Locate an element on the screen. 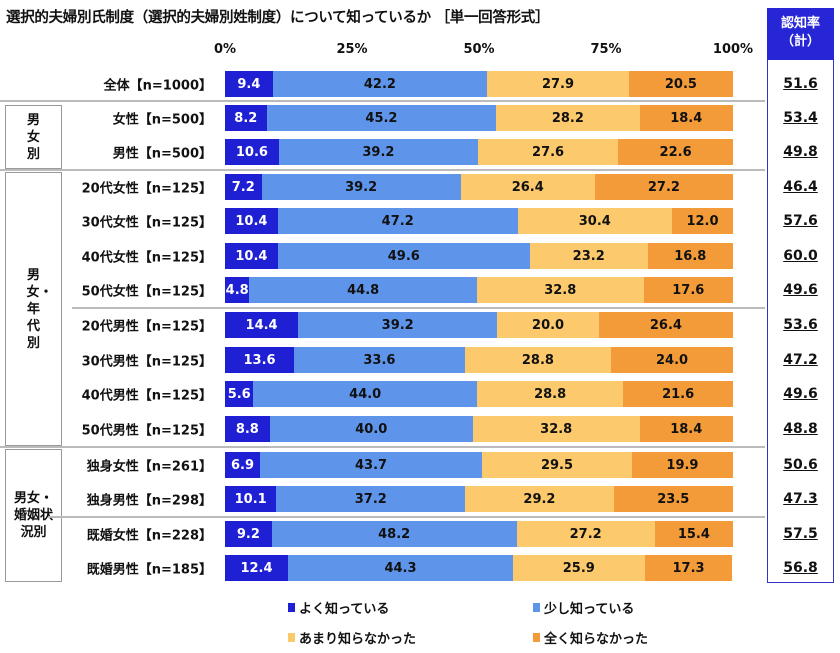 This screenshot has height=653, width=840. awareness-value: 49.6 is located at coordinates (800, 394).